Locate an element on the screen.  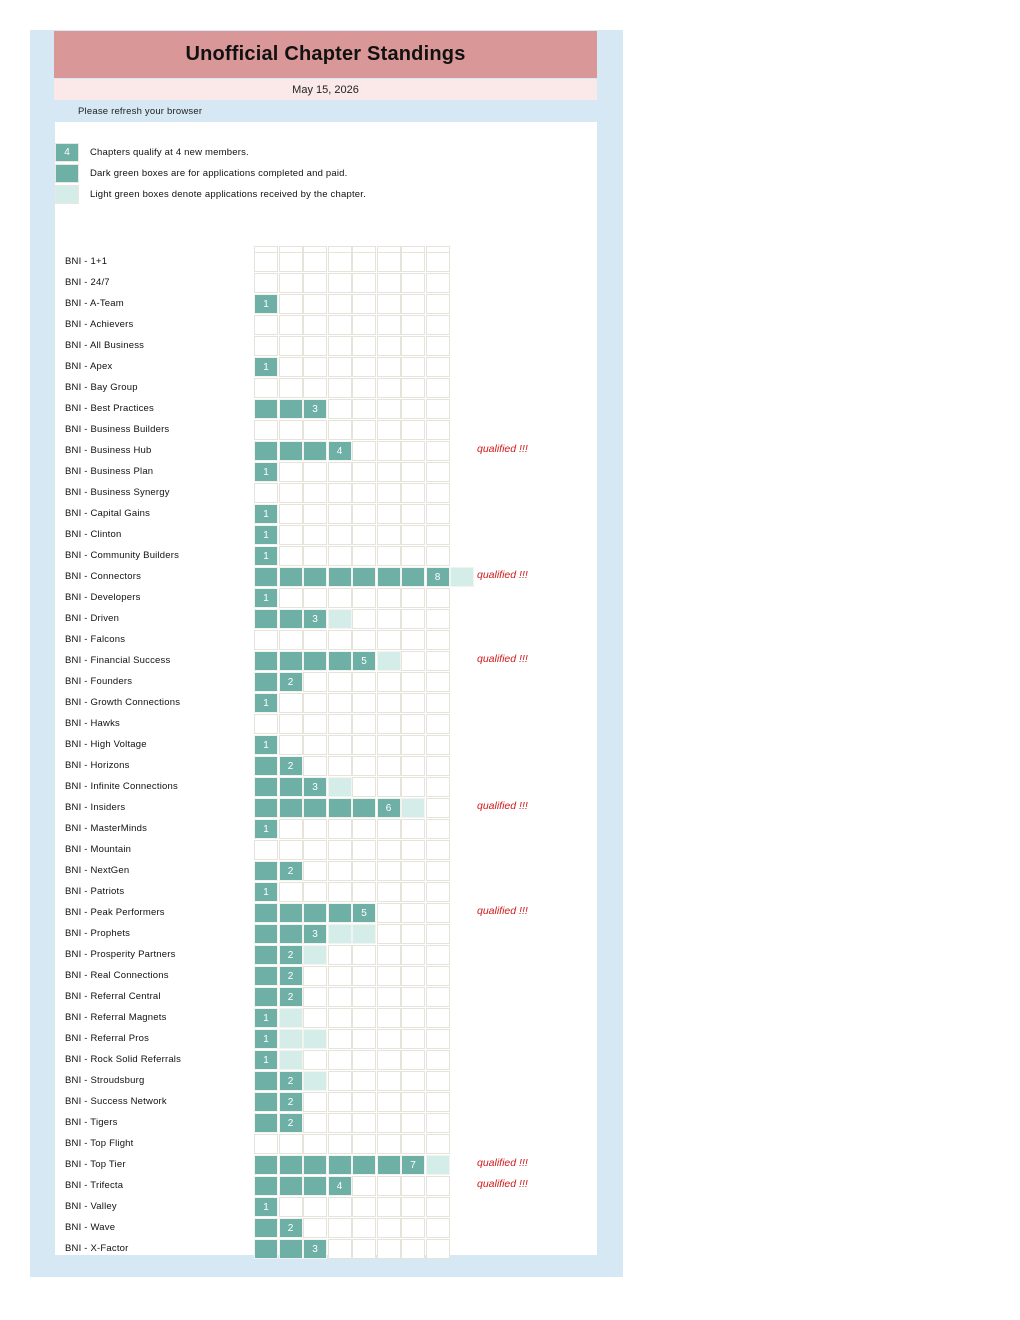
chapter-name: BNI - Mountain is located at coordinates (98, 849).